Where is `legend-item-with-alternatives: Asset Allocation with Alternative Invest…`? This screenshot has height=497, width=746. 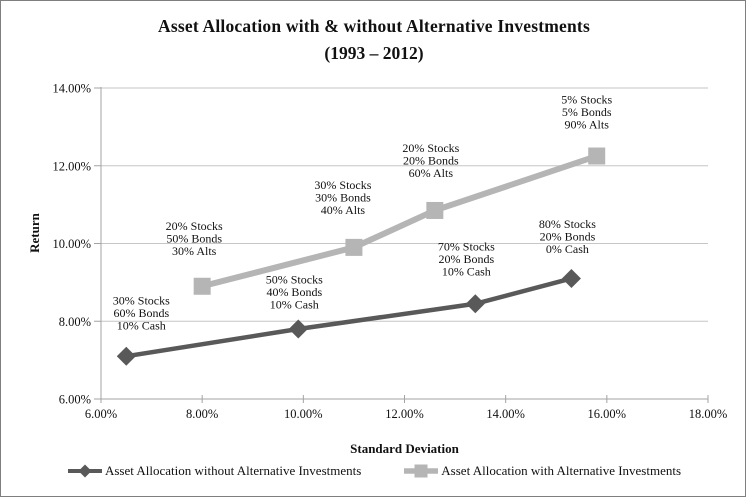
legend-item-with-alternatives: Asset Allocation with Alternative Invest… is located at coordinates (542, 471).